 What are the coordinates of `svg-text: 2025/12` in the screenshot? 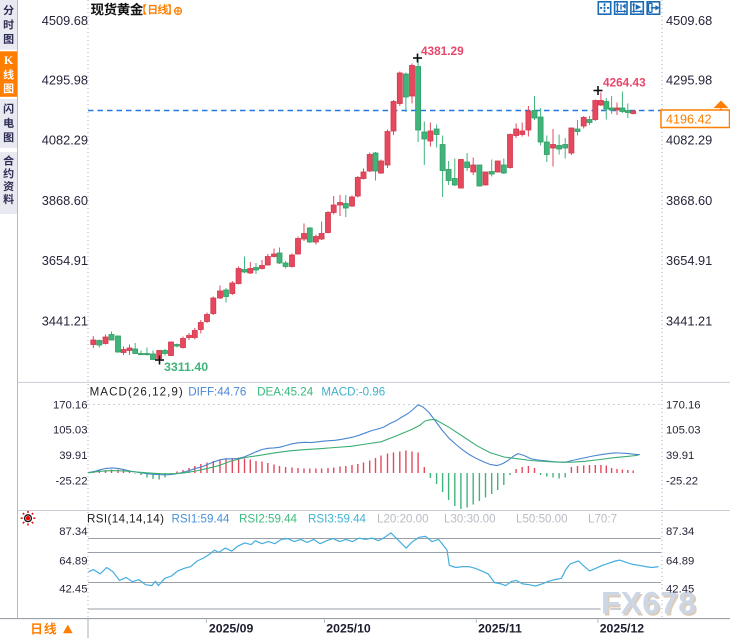 It's located at (622, 628).